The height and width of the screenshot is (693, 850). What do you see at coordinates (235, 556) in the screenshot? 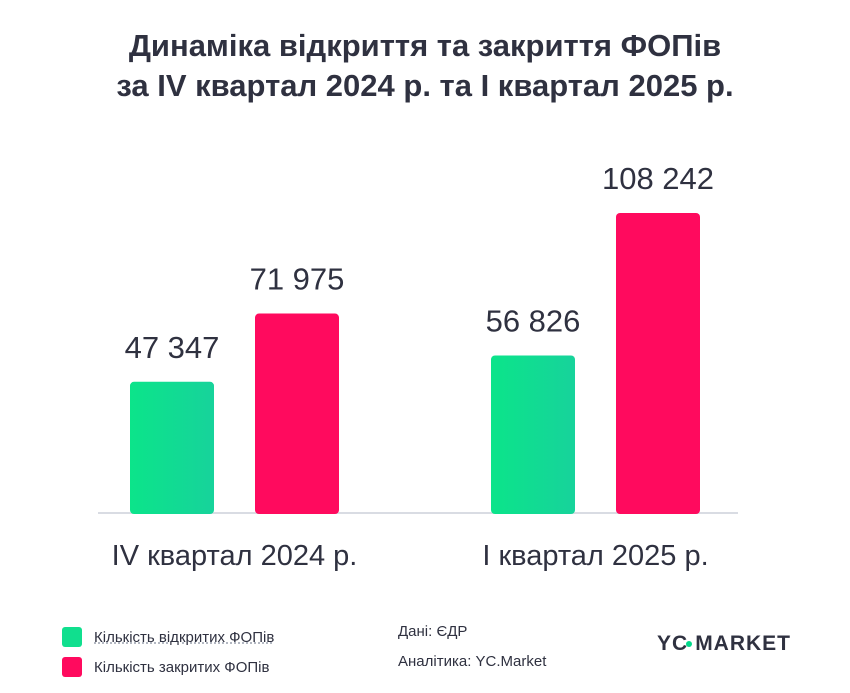
I see `category-label: IV квартал 2024 р.` at bounding box center [235, 556].